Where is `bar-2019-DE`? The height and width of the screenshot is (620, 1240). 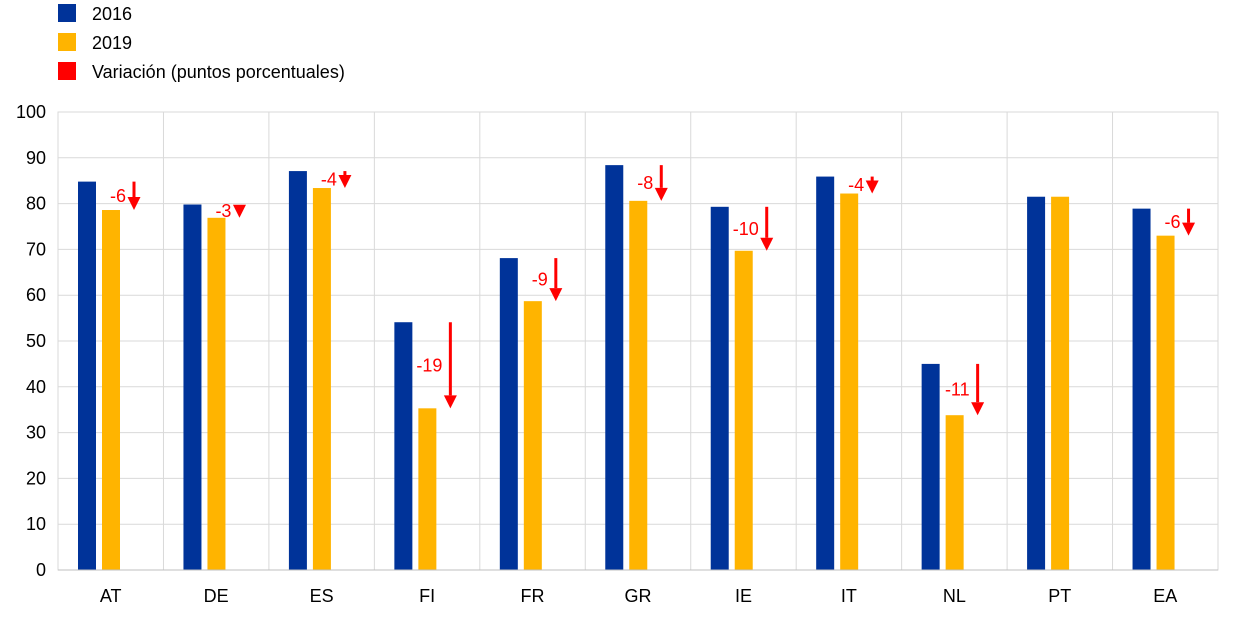 bar-2019-DE is located at coordinates (216, 393).